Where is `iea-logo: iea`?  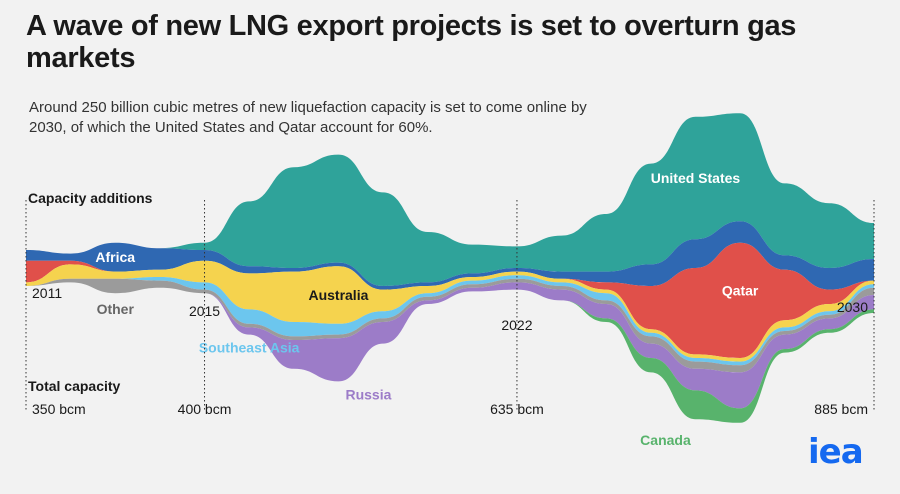
iea-logo: iea is located at coordinates (836, 452).